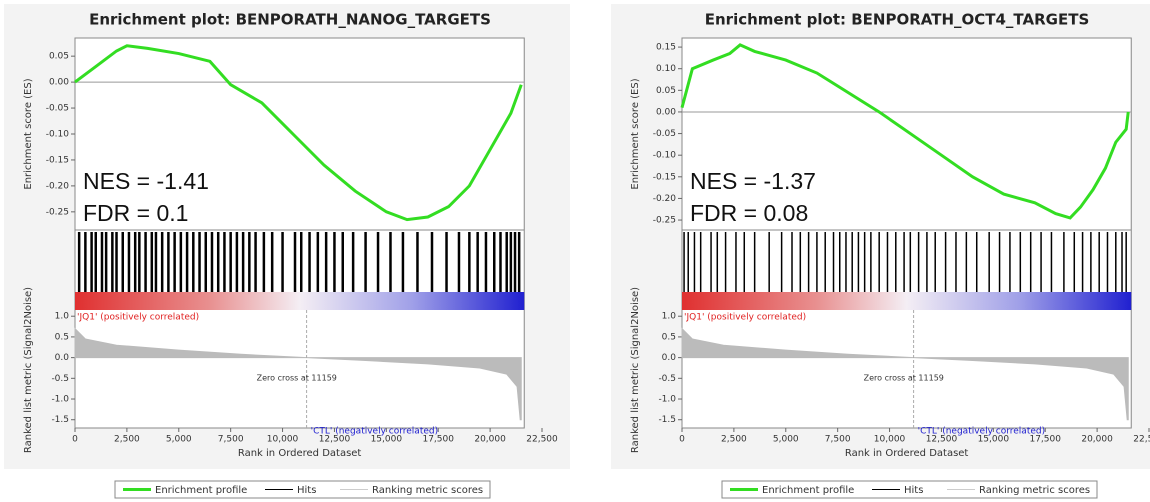 The image size is (1150, 502). I want to click on y-tick-label: 0.10, so click(666, 69).